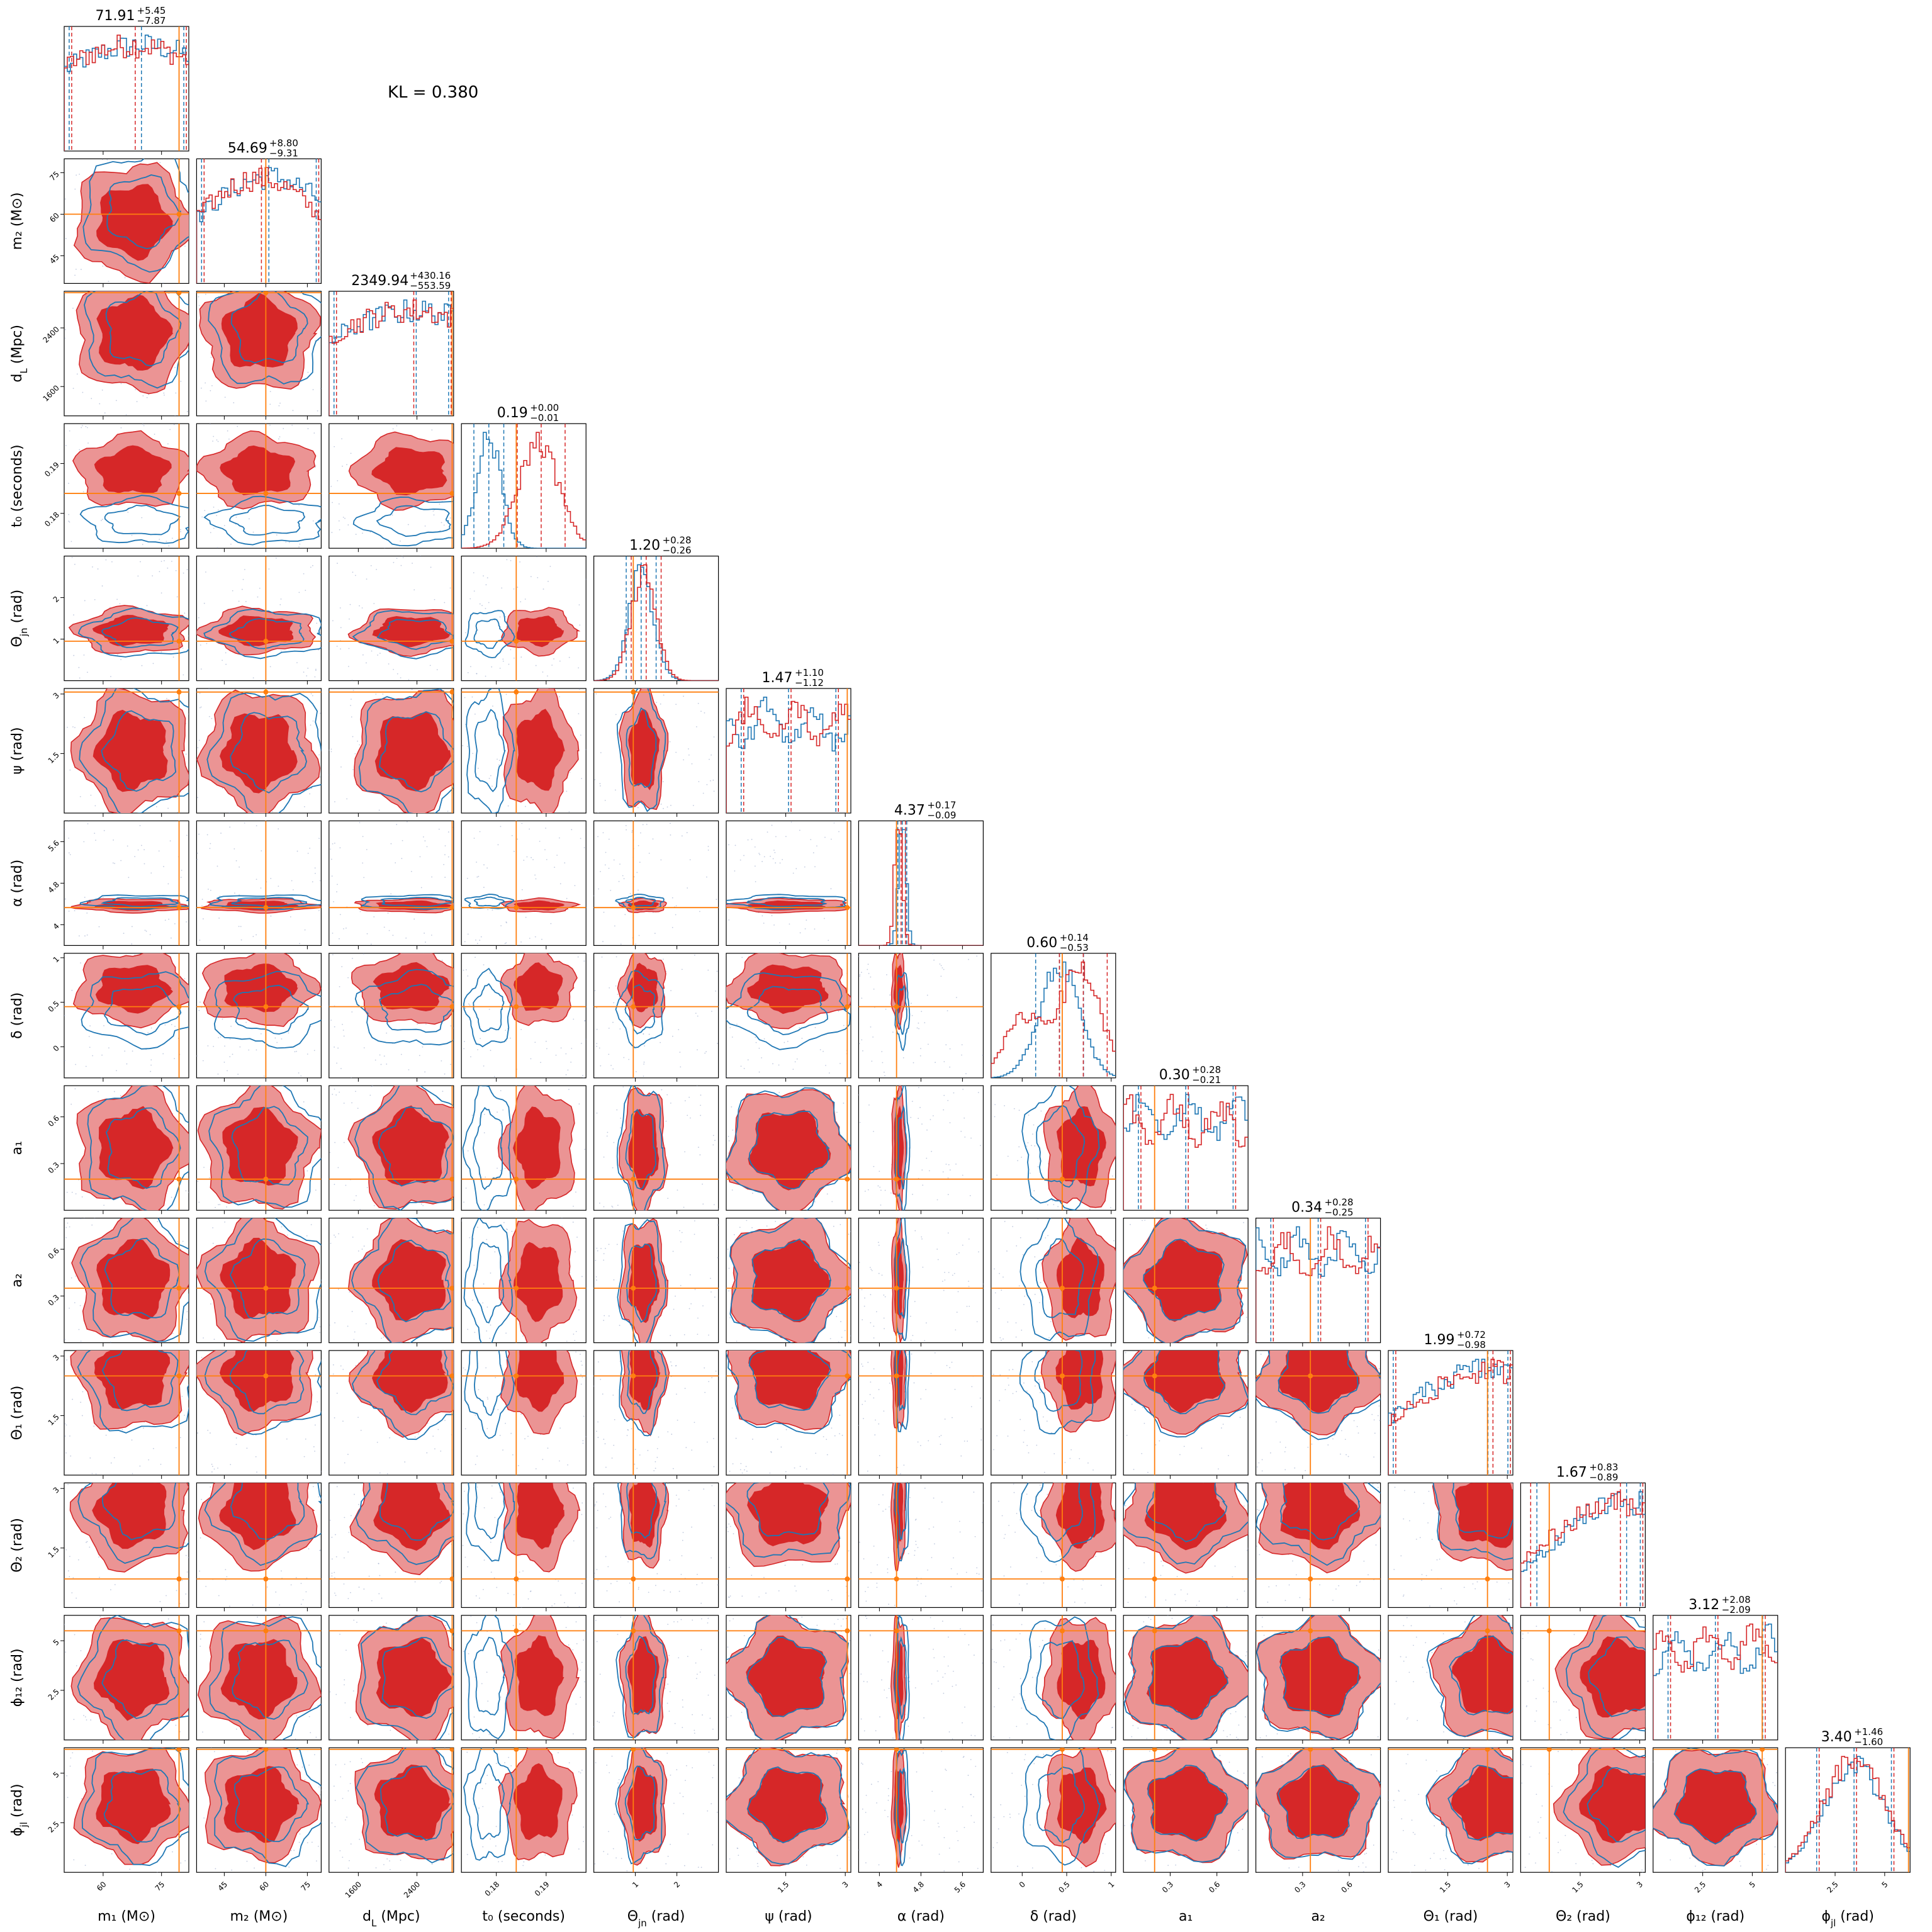 This screenshot has height=1932, width=1932. I want to click on y-tick-label: 75, so click(54, 176).